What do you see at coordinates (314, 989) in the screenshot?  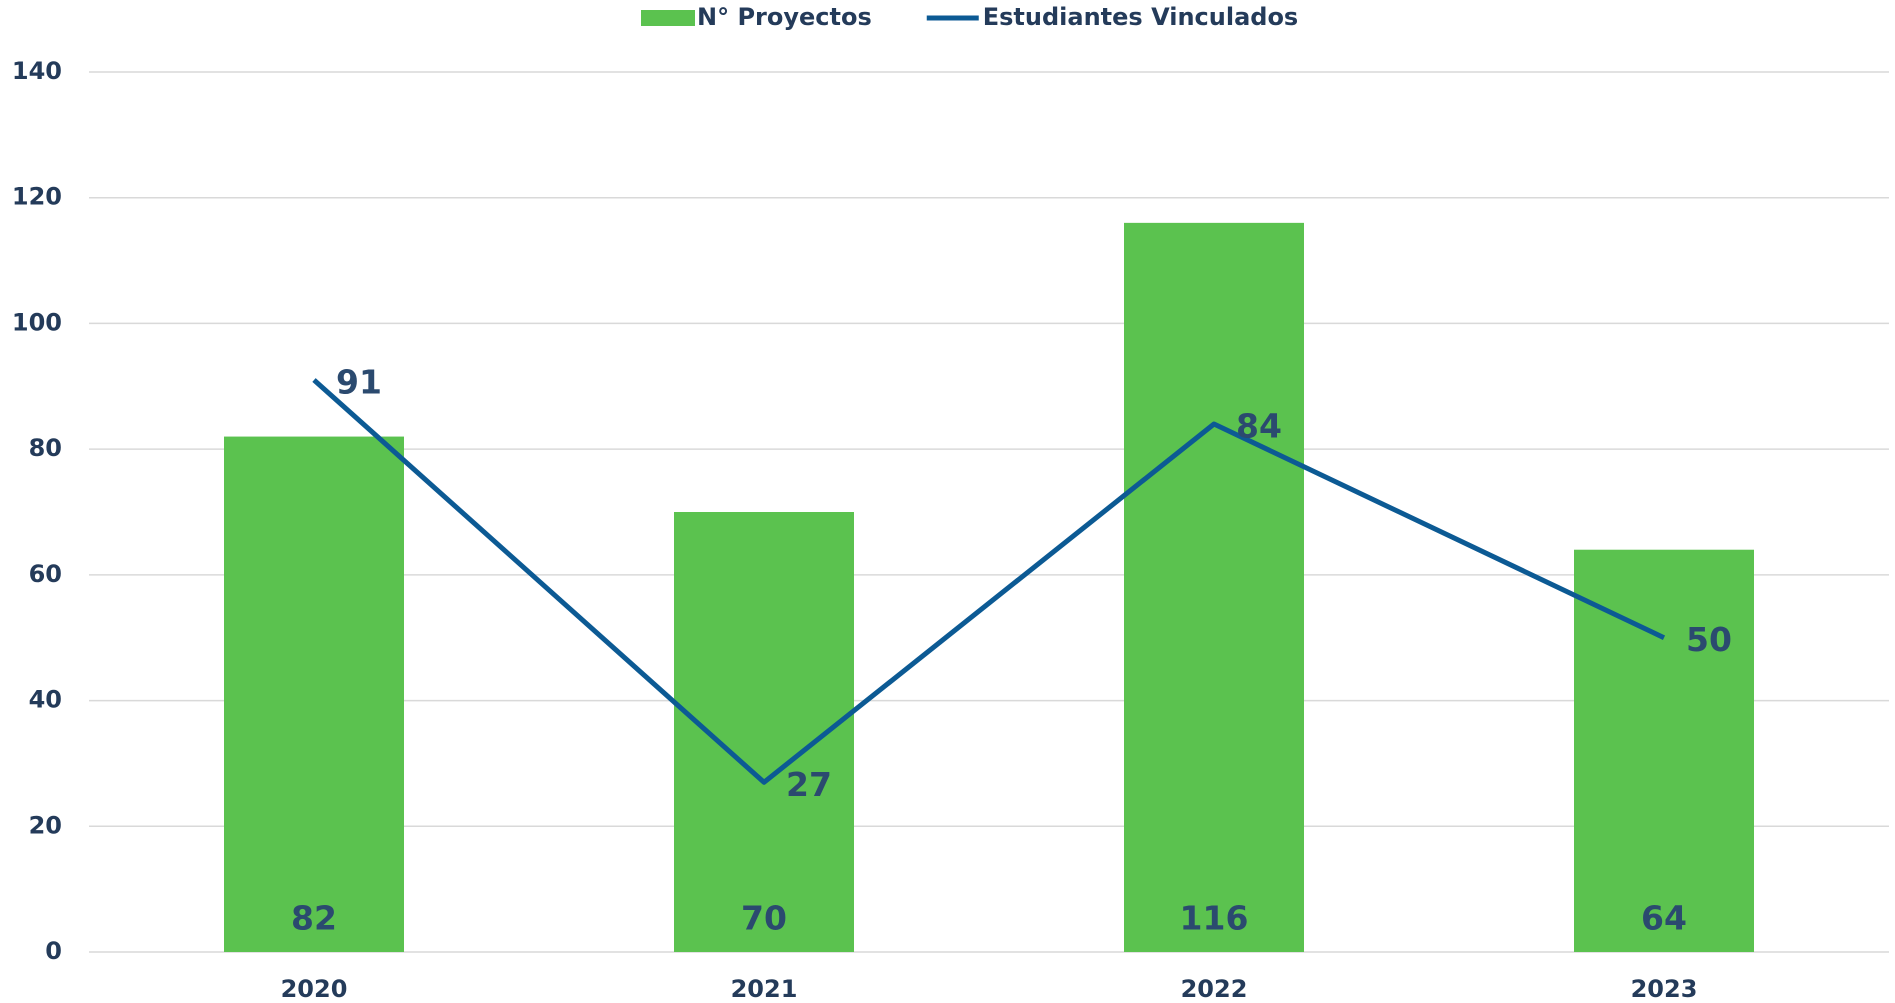 I see `x-tick-label: 2020` at bounding box center [314, 989].